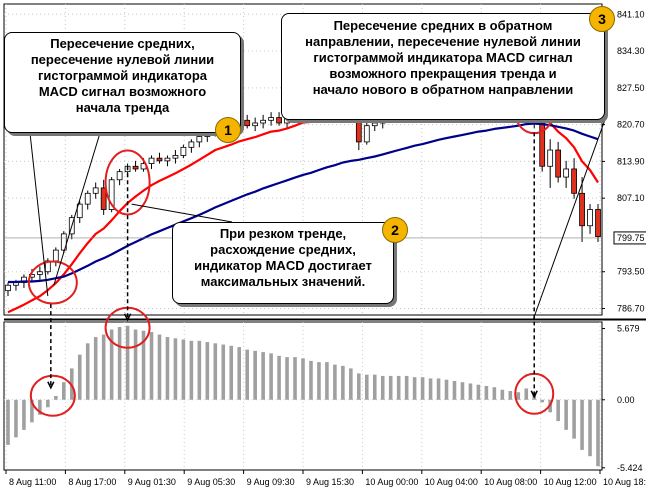  I want to click on callout-1-line: Пересечение средних,, so click(122, 43).